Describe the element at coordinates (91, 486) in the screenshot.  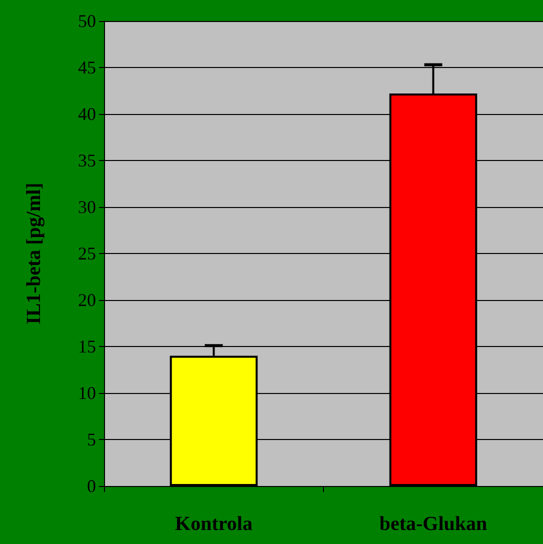
I see `y-tick-label: 0` at that location.